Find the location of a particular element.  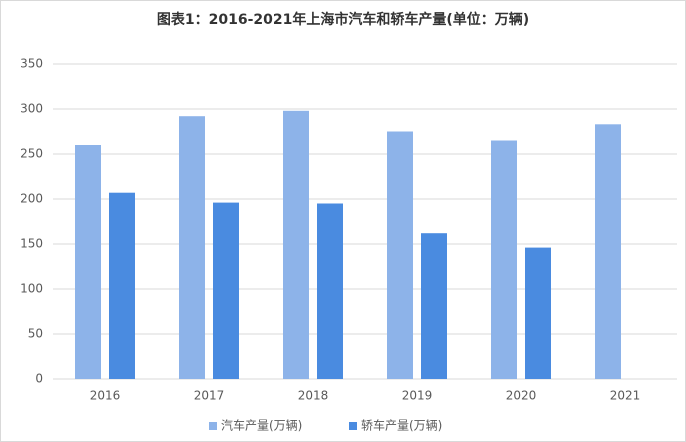

y-tick-label: 0 is located at coordinates (39, 379).